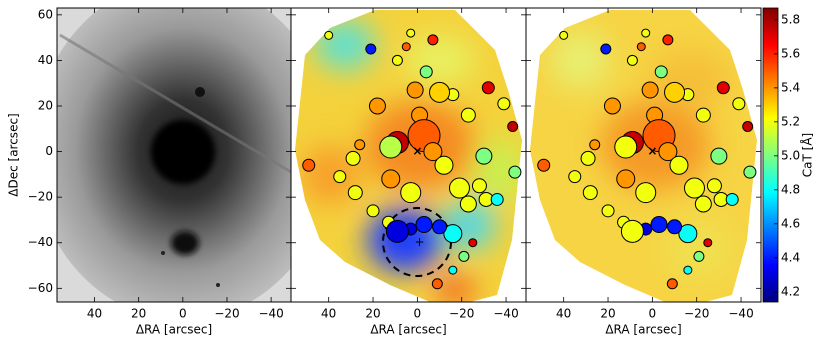  Describe the element at coordinates (807, 155) in the screenshot. I see `colorbar-label: CaT [Å]` at that location.